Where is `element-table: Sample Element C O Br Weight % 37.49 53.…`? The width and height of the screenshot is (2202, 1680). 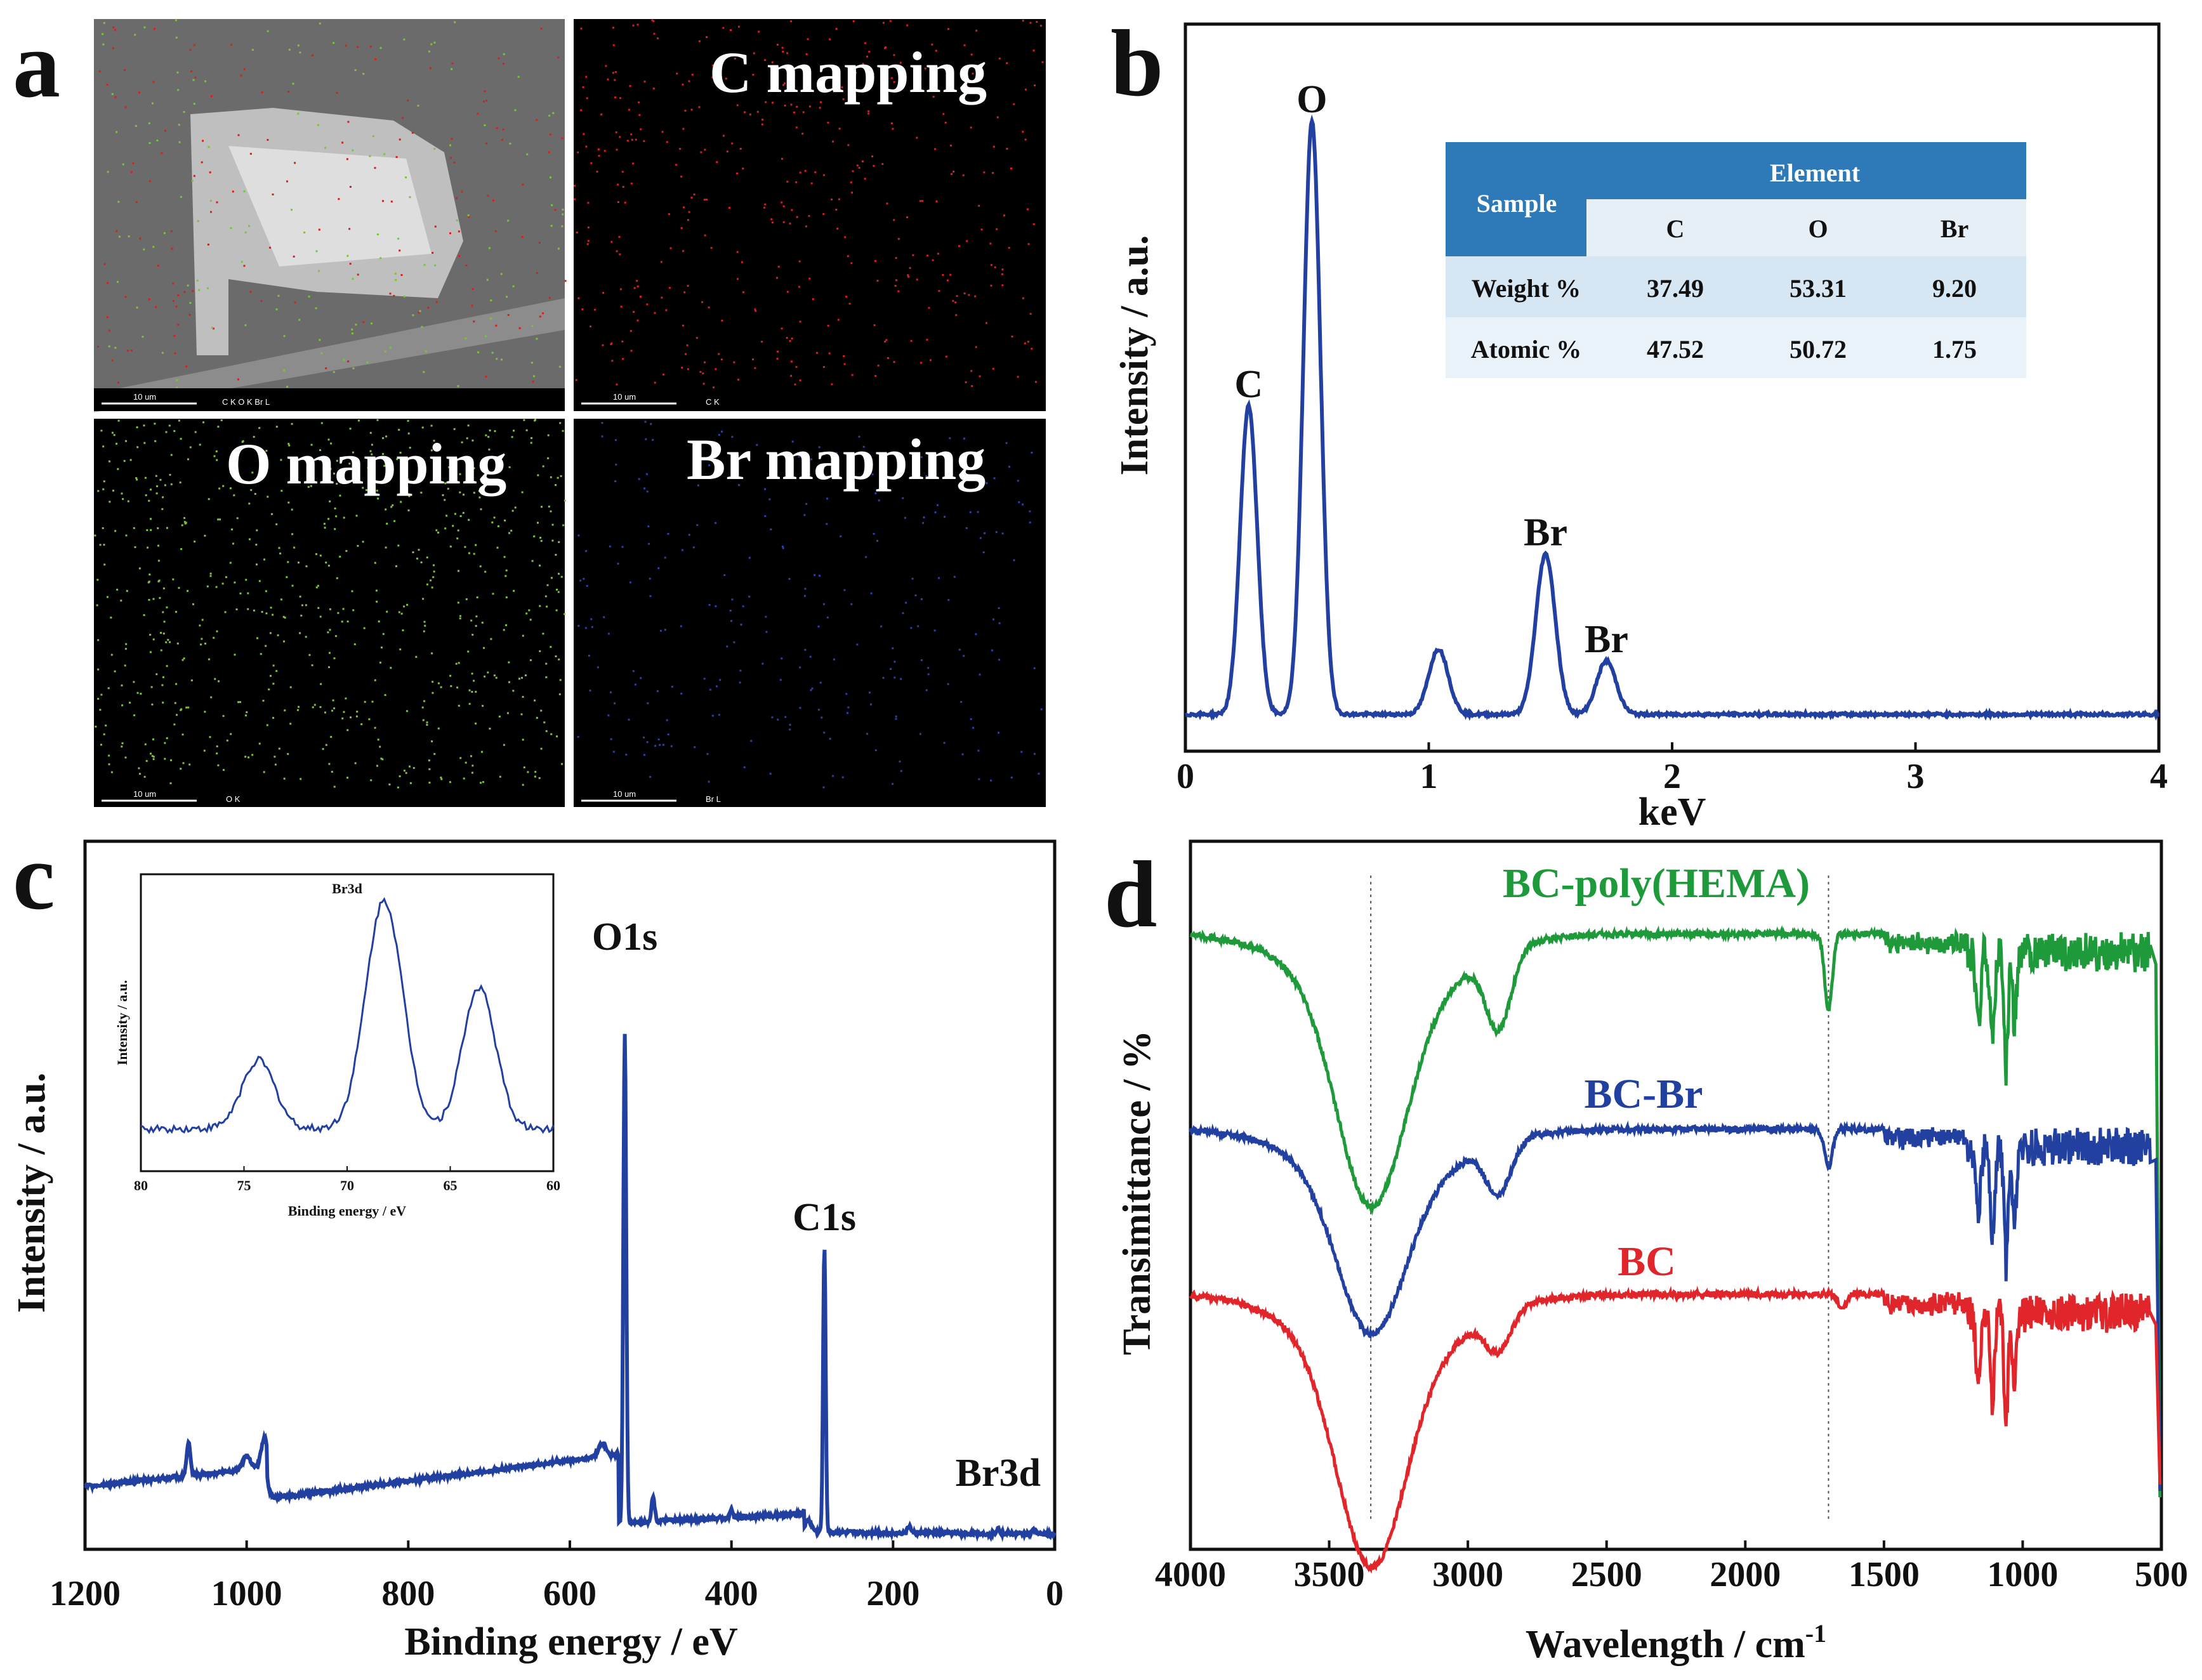 element-table: Sample Element C O Br Weight % 37.49 53.… is located at coordinates (1736, 260).